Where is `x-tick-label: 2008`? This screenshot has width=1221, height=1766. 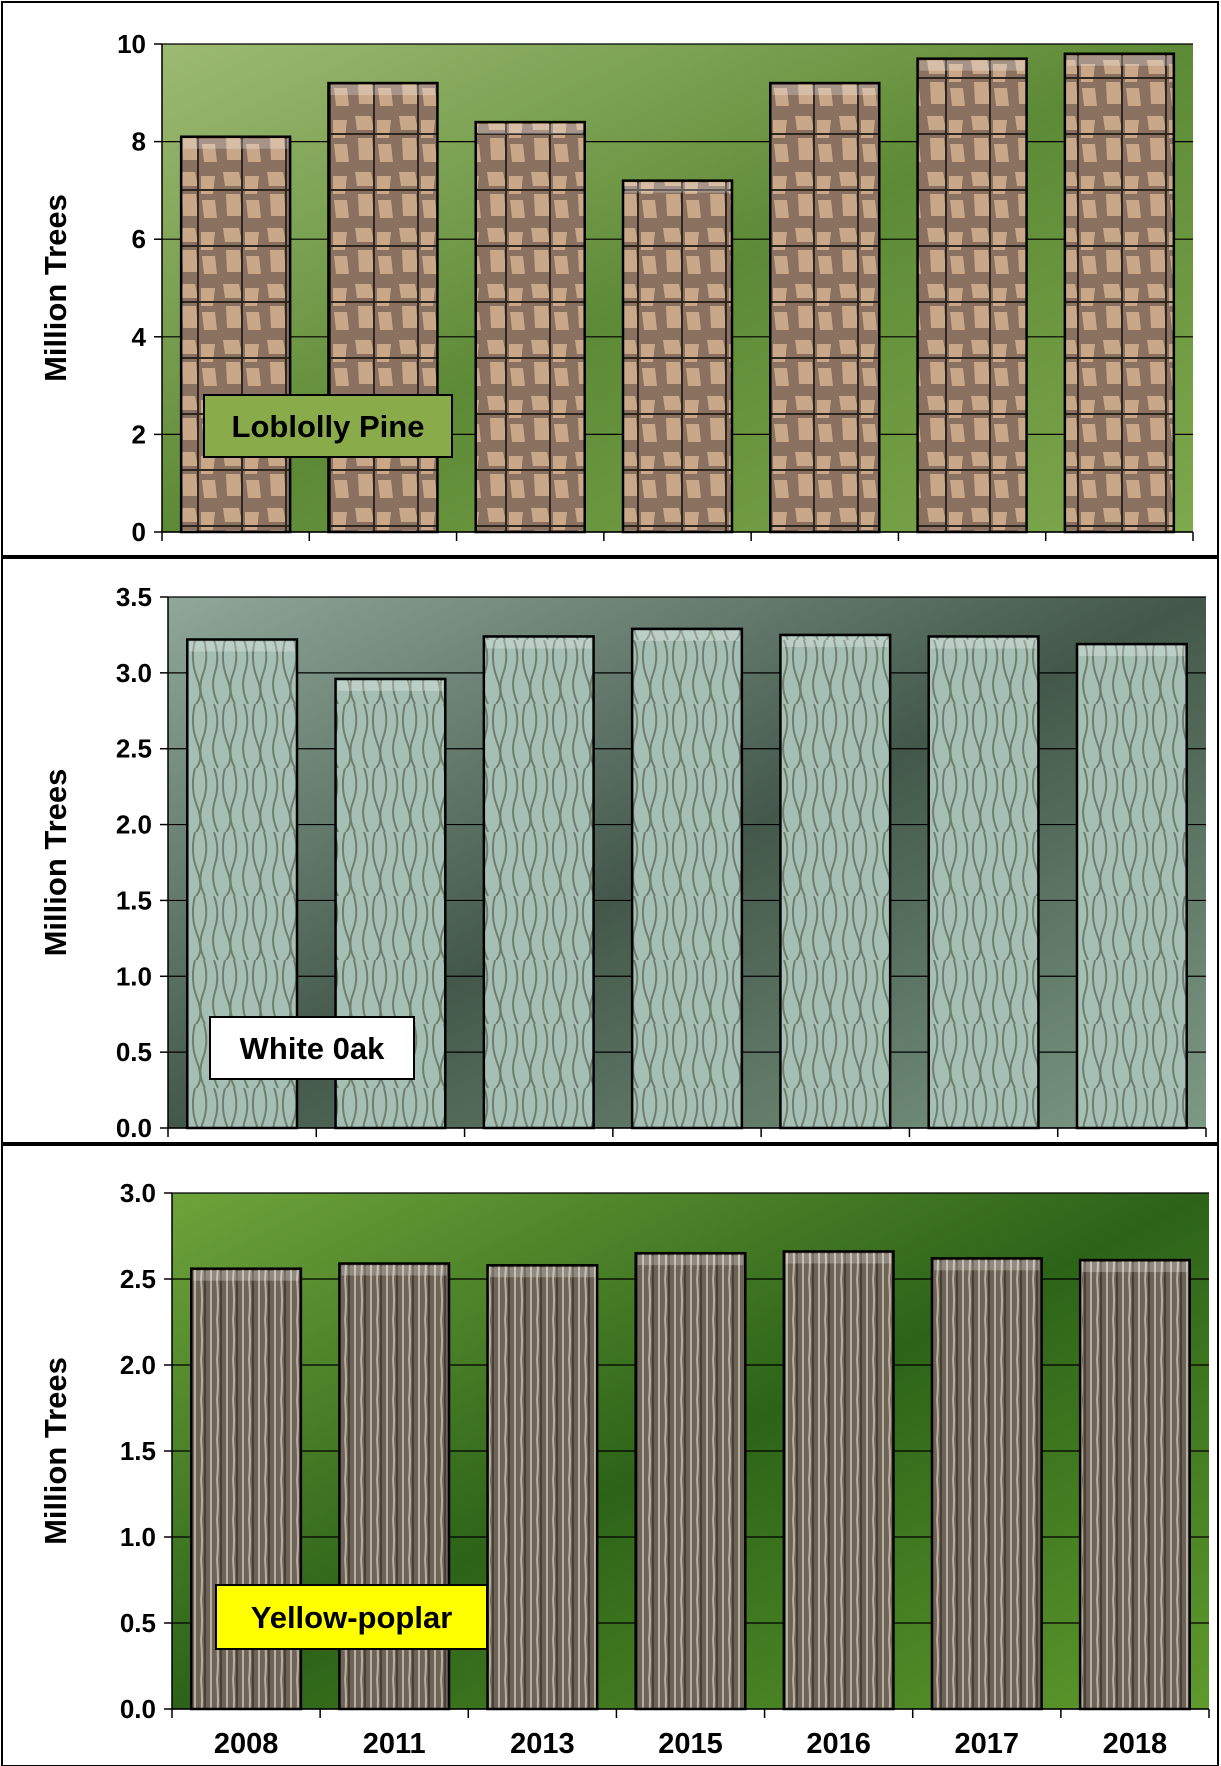
x-tick-label: 2008 is located at coordinates (246, 1744).